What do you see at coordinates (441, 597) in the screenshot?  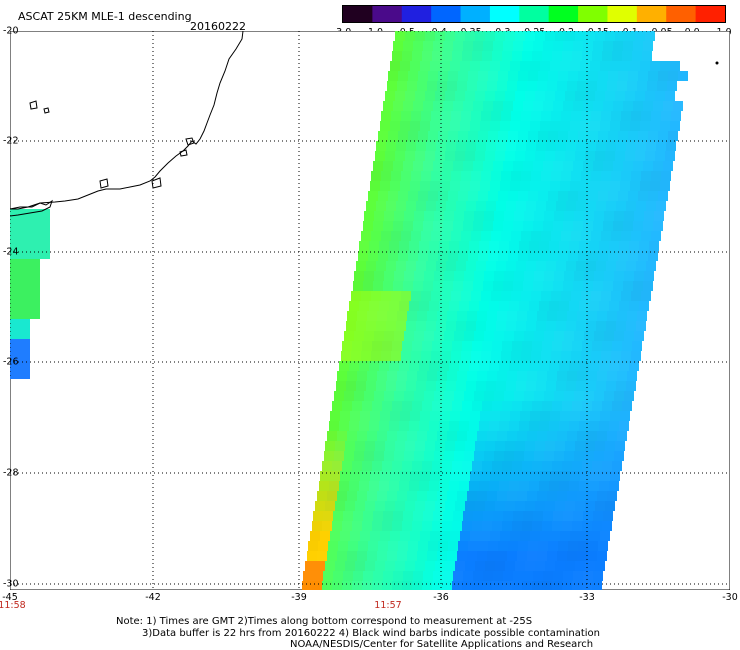 I see `longitude-label: -36` at bounding box center [441, 597].